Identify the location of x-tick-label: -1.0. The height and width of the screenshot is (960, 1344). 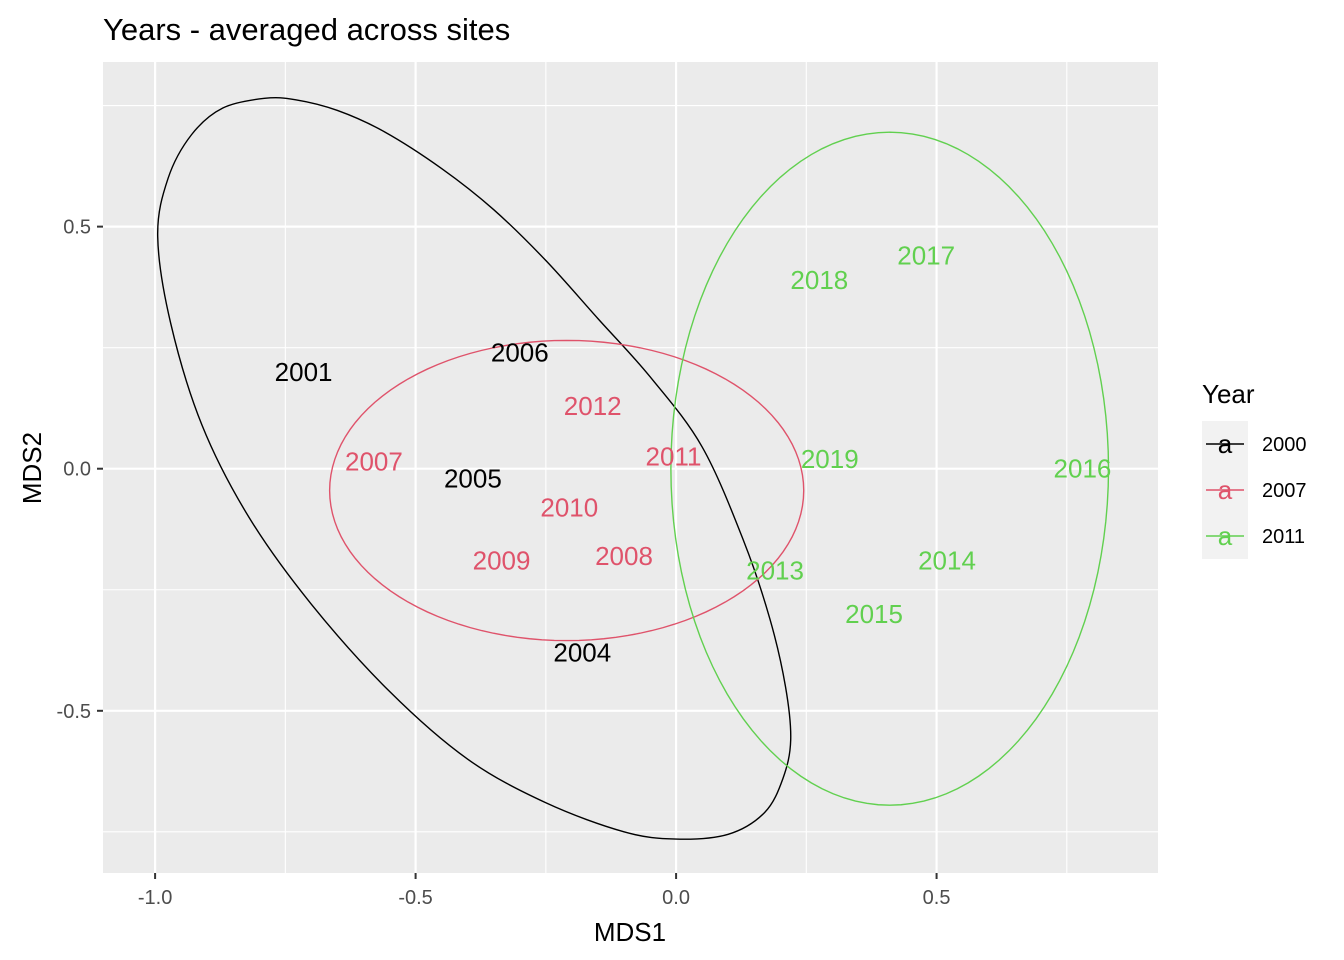
(155, 898).